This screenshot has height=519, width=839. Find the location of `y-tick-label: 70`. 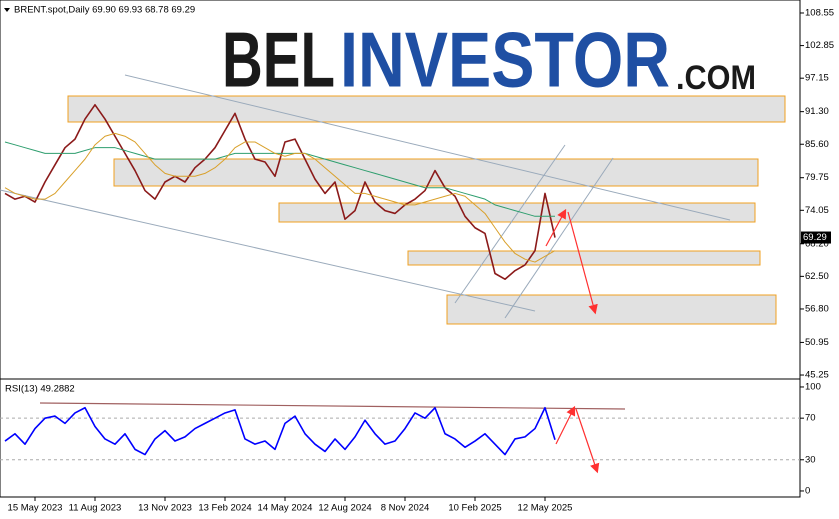

y-tick-label: 70 is located at coordinates (810, 418).